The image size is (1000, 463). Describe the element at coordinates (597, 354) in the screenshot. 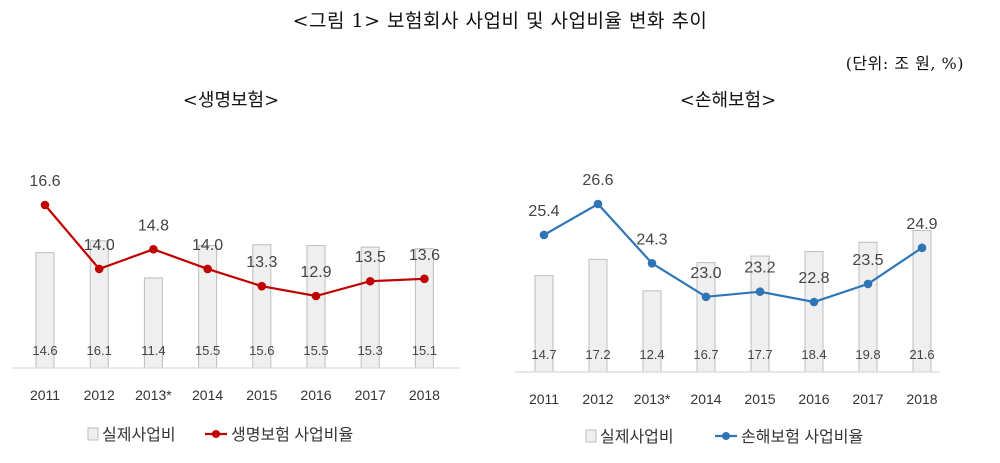

I see `bar-value-label-2012: 17.2` at that location.